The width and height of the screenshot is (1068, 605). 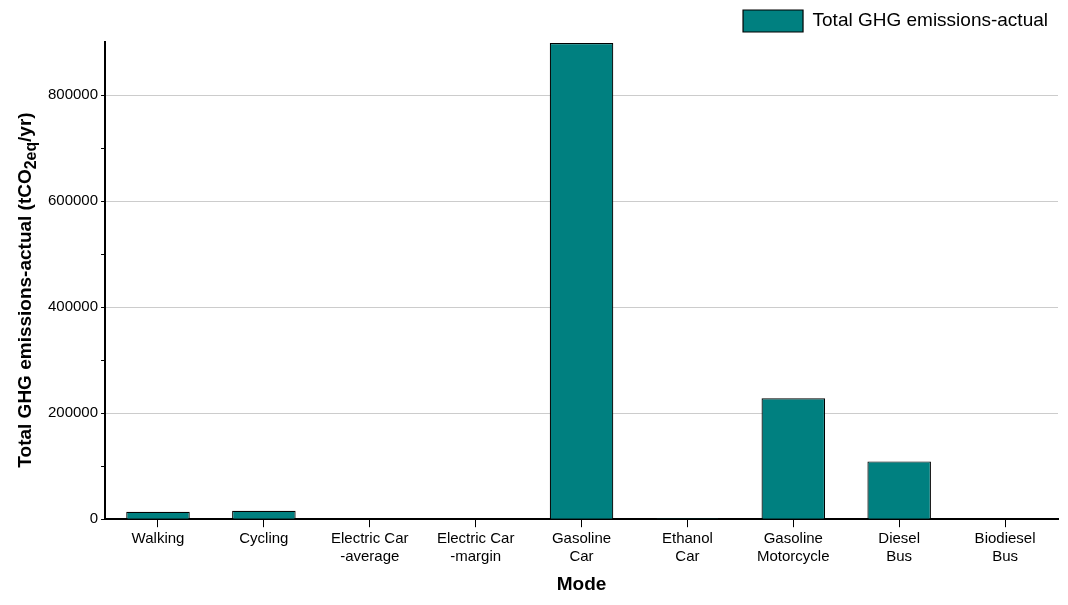 What do you see at coordinates (73, 200) in the screenshot?
I see `y-tick-label: 600000` at bounding box center [73, 200].